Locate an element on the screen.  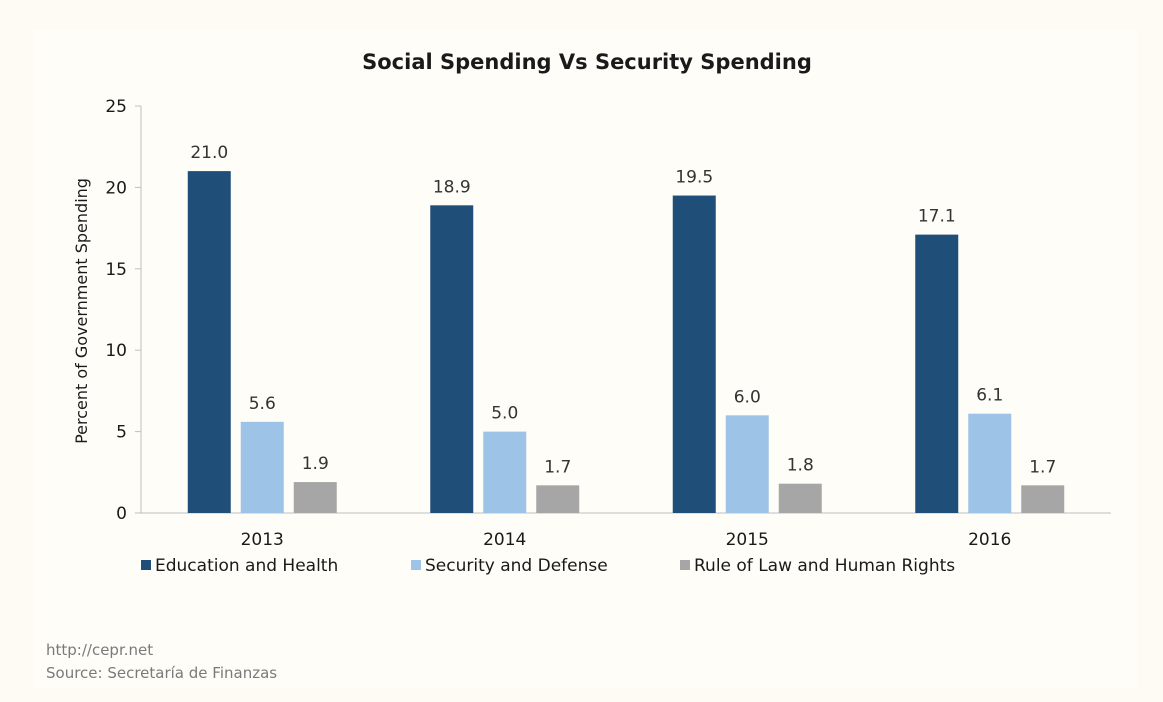
data-label: 21.0 is located at coordinates (209, 153).